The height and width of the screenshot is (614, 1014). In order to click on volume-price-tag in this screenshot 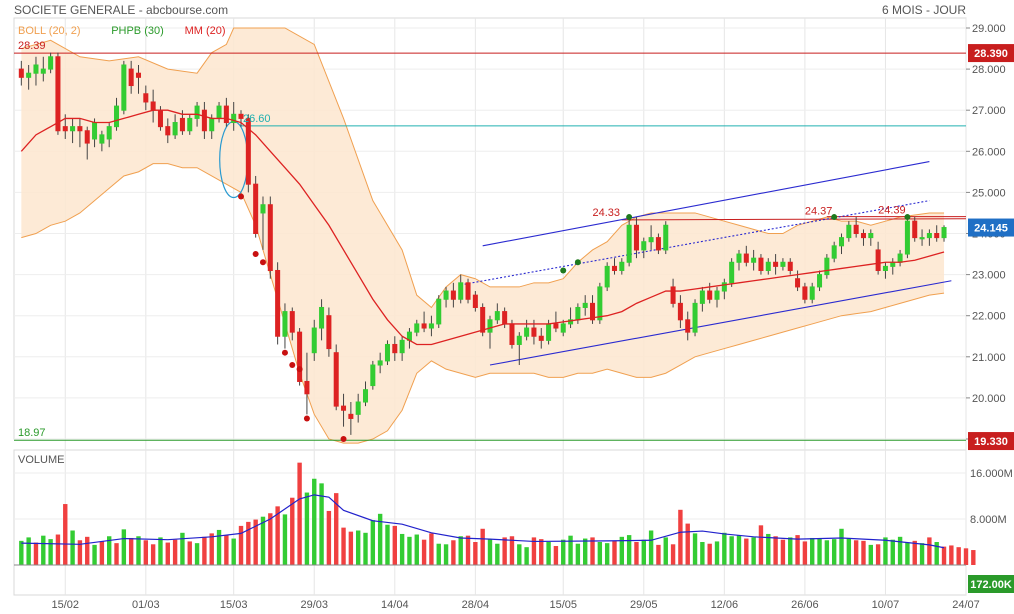, I will do `click(991, 584)`.